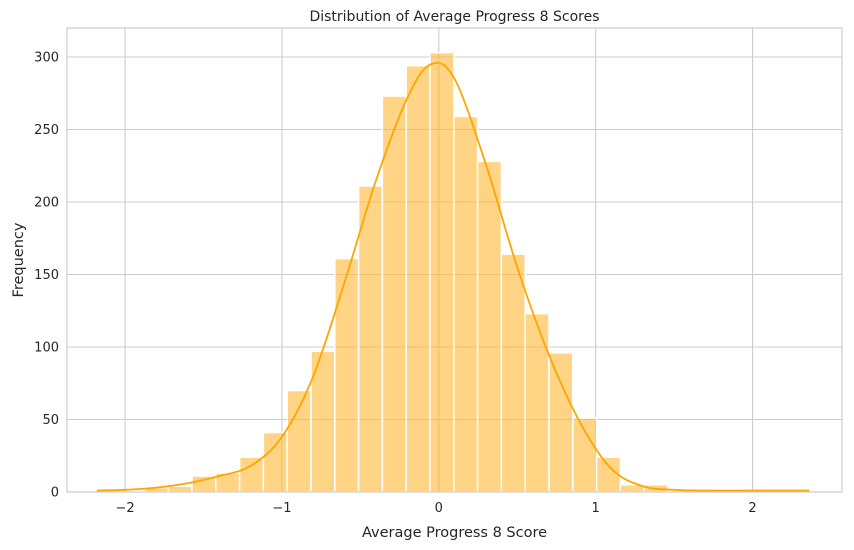 The width and height of the screenshot is (854, 550). Describe the element at coordinates (50, 420) in the screenshot. I see `y-tick-label: 50` at that location.